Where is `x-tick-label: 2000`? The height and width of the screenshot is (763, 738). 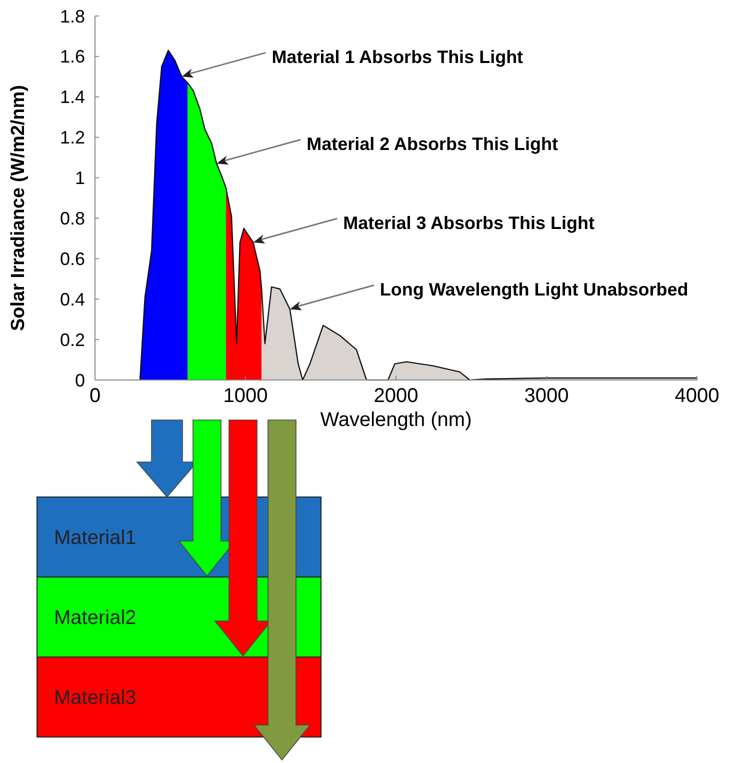 x-tick-label: 2000 is located at coordinates (396, 396).